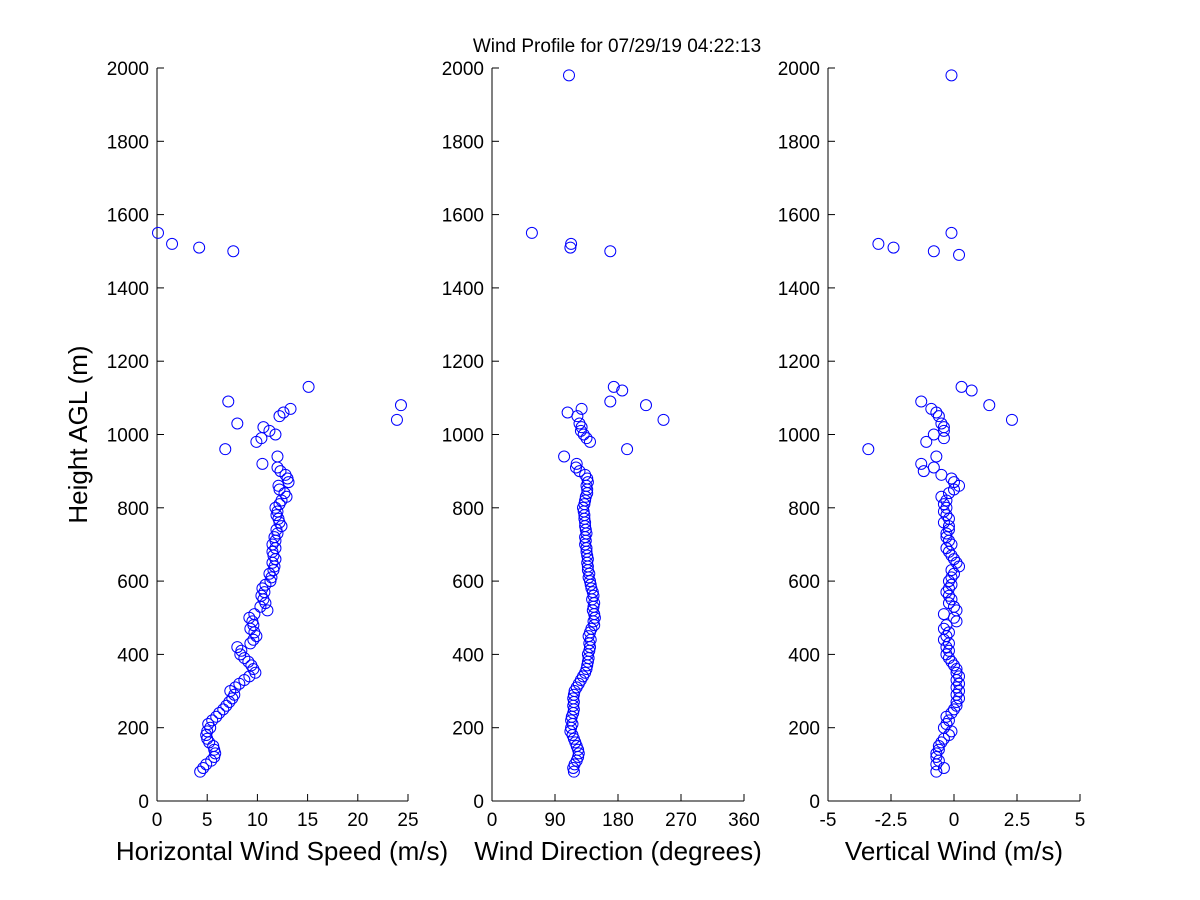  I want to click on x-tick-label: 20, so click(357, 820).